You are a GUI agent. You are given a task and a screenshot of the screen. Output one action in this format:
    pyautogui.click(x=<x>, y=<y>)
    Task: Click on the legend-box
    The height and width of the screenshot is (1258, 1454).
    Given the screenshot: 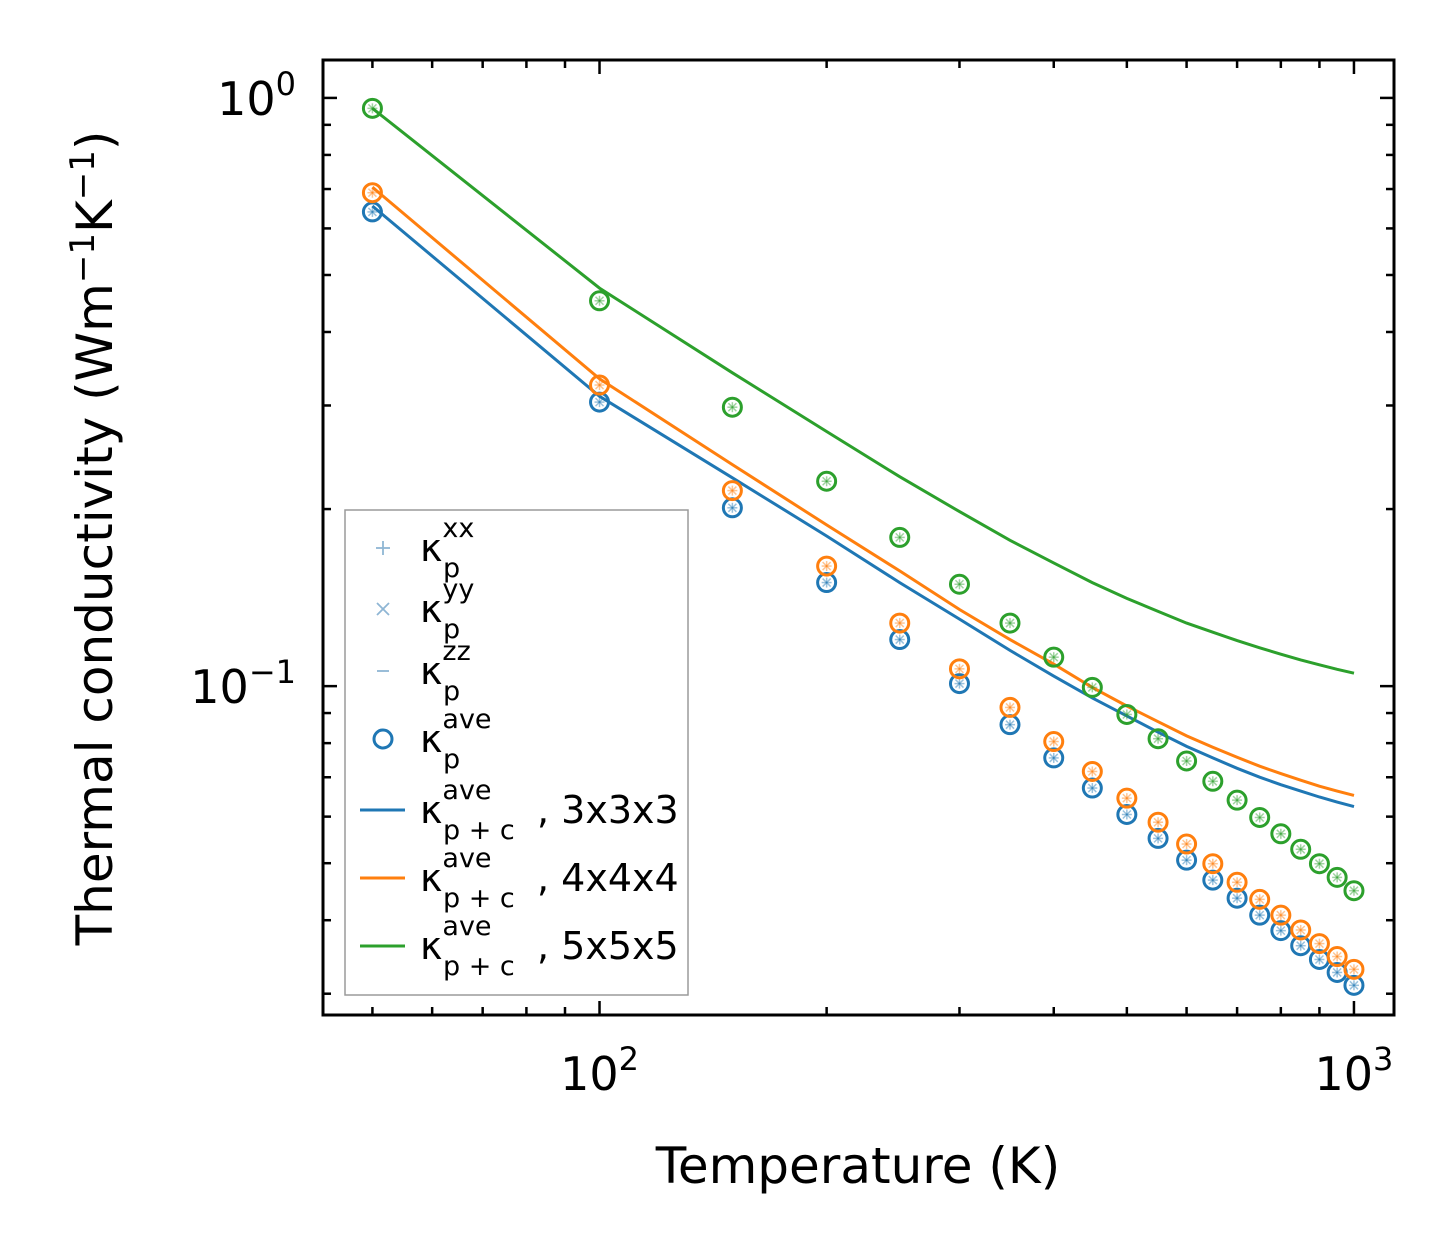 What is the action you would take?
    pyautogui.click(x=516, y=752)
    